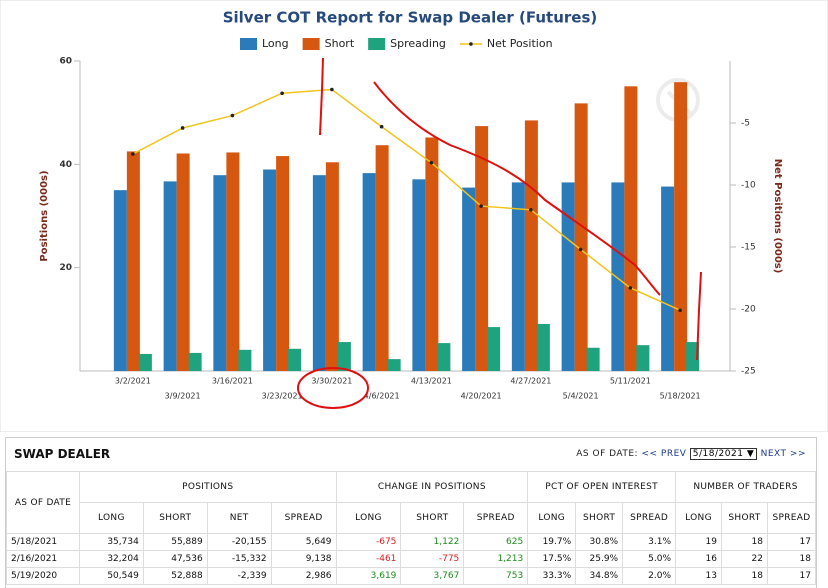  I want to click on cell: -15,332, so click(239, 559).